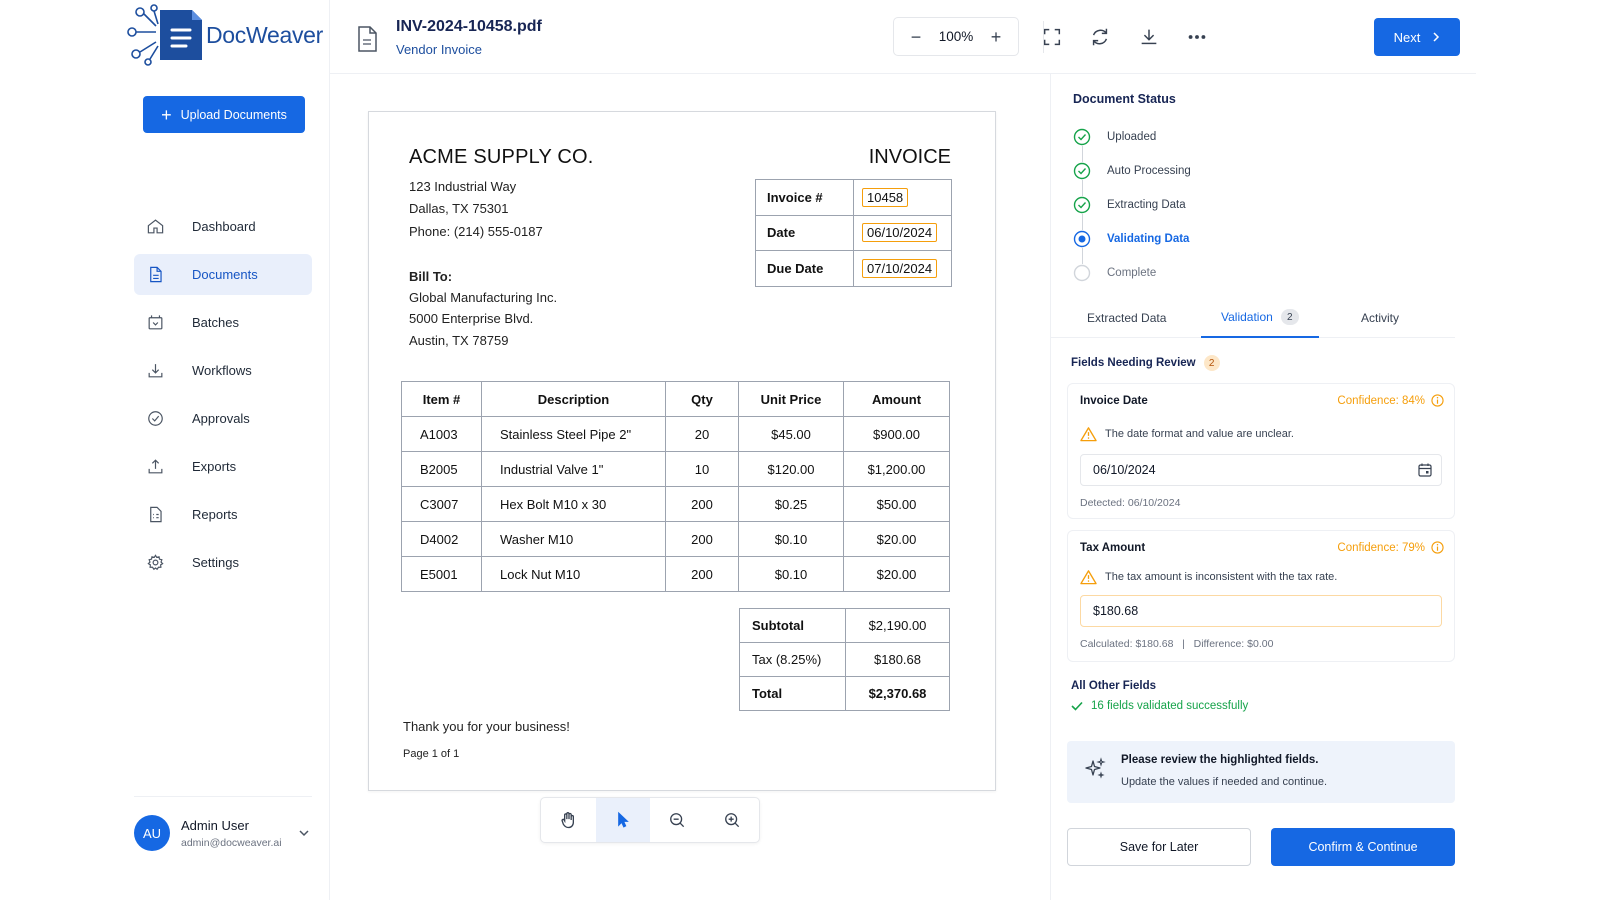 The image size is (1600, 900). I want to click on hand-icon, so click(568, 820).